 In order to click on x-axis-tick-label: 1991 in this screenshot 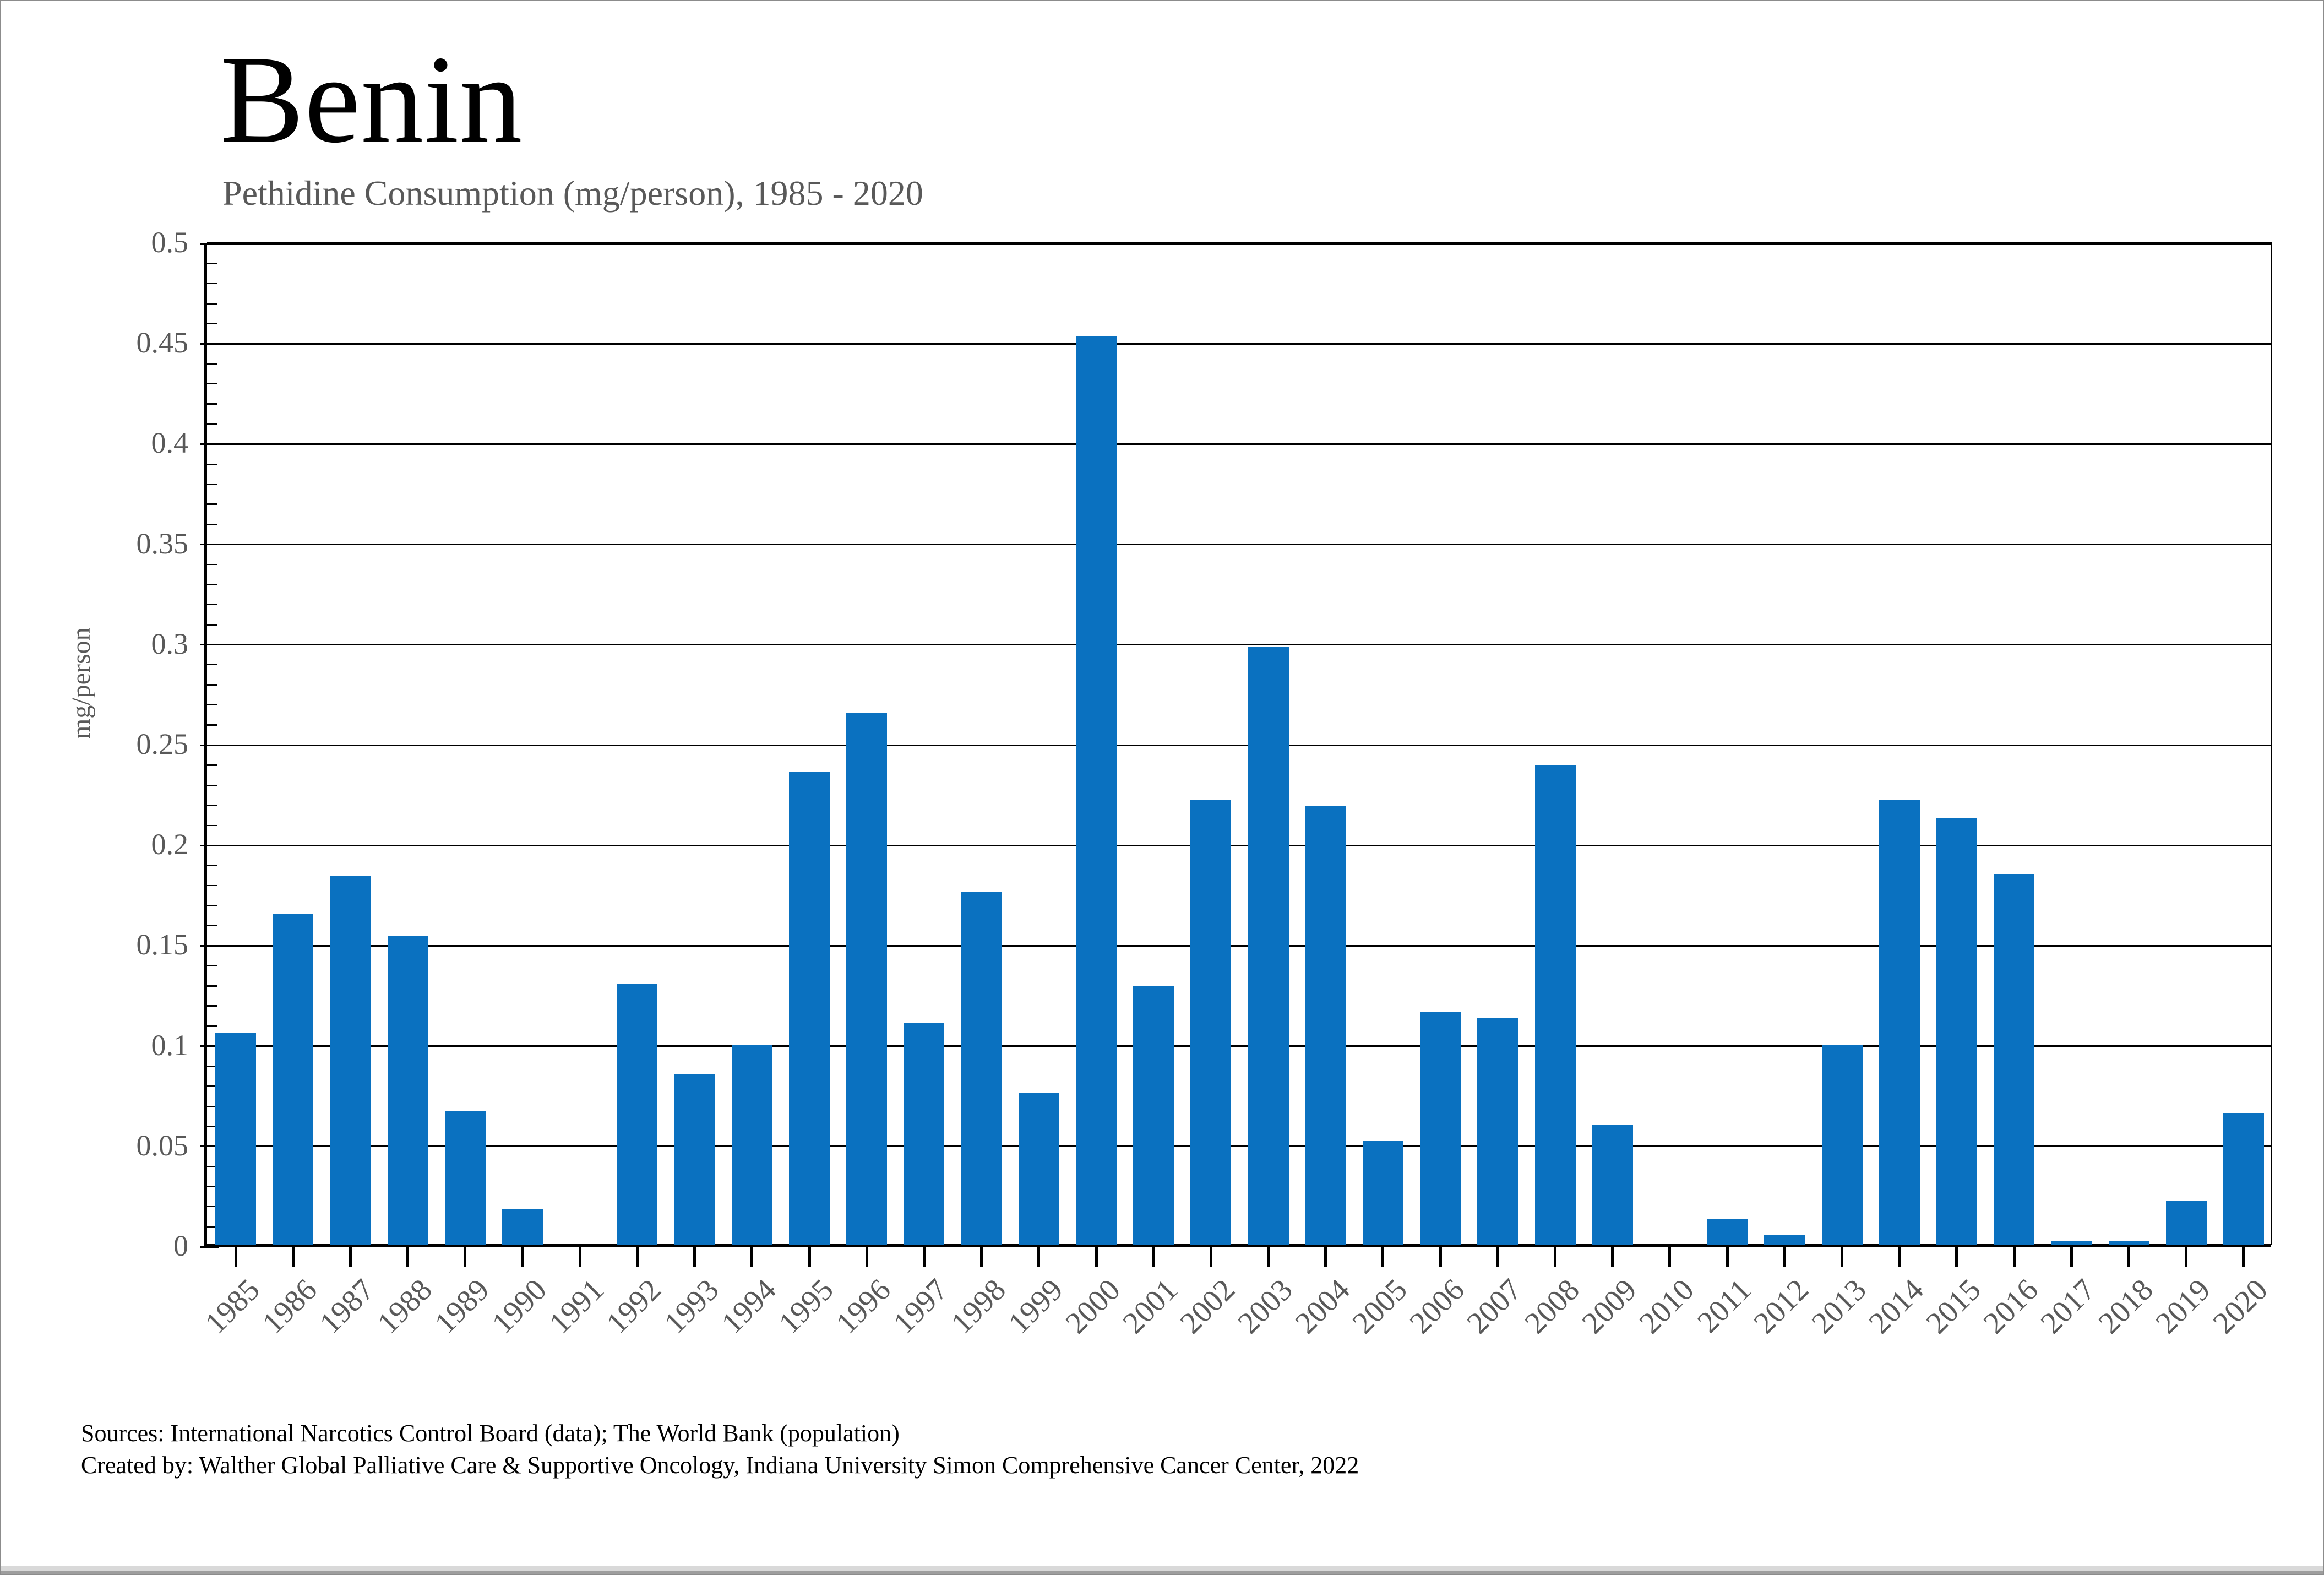, I will do `click(576, 1306)`.